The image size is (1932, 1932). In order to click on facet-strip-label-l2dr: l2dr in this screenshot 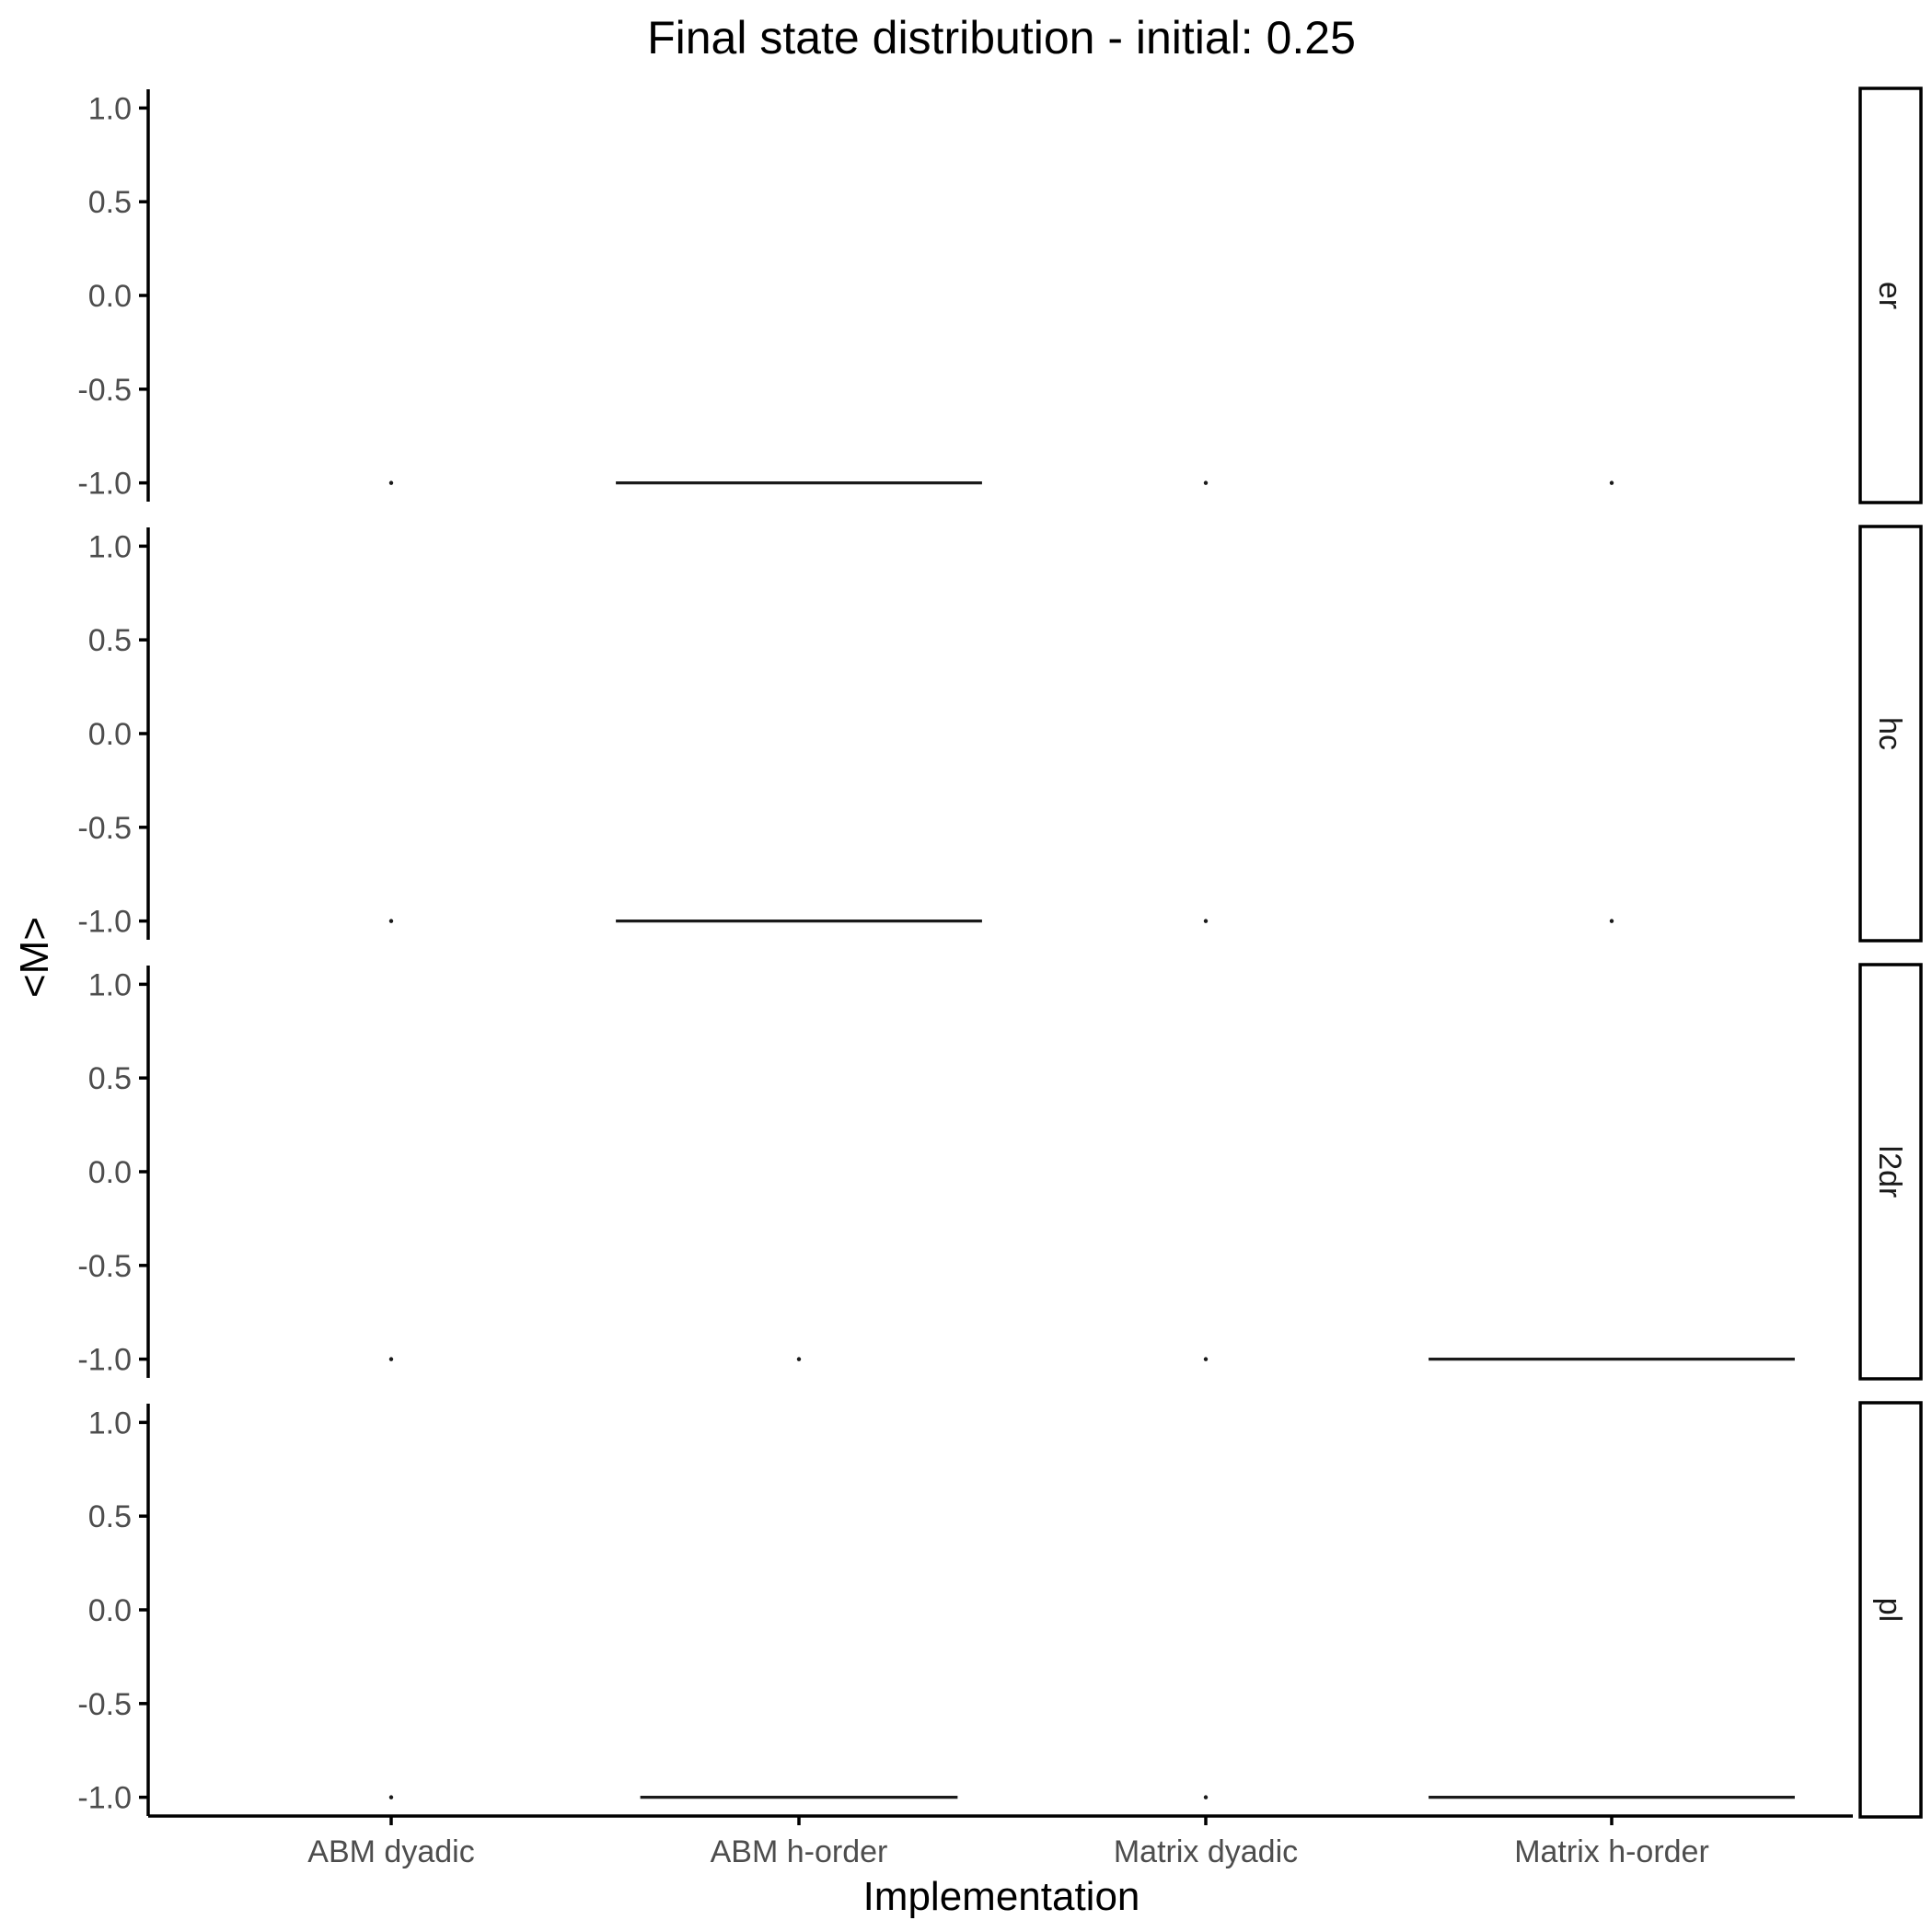, I will do `click(1889, 1172)`.